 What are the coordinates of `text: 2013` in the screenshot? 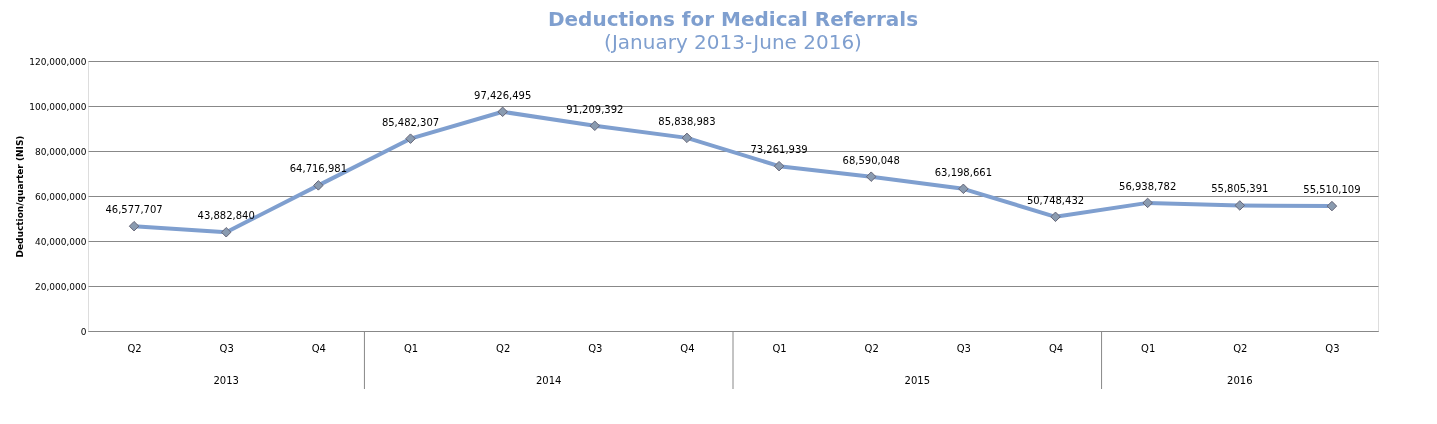 It's located at (226, 380).